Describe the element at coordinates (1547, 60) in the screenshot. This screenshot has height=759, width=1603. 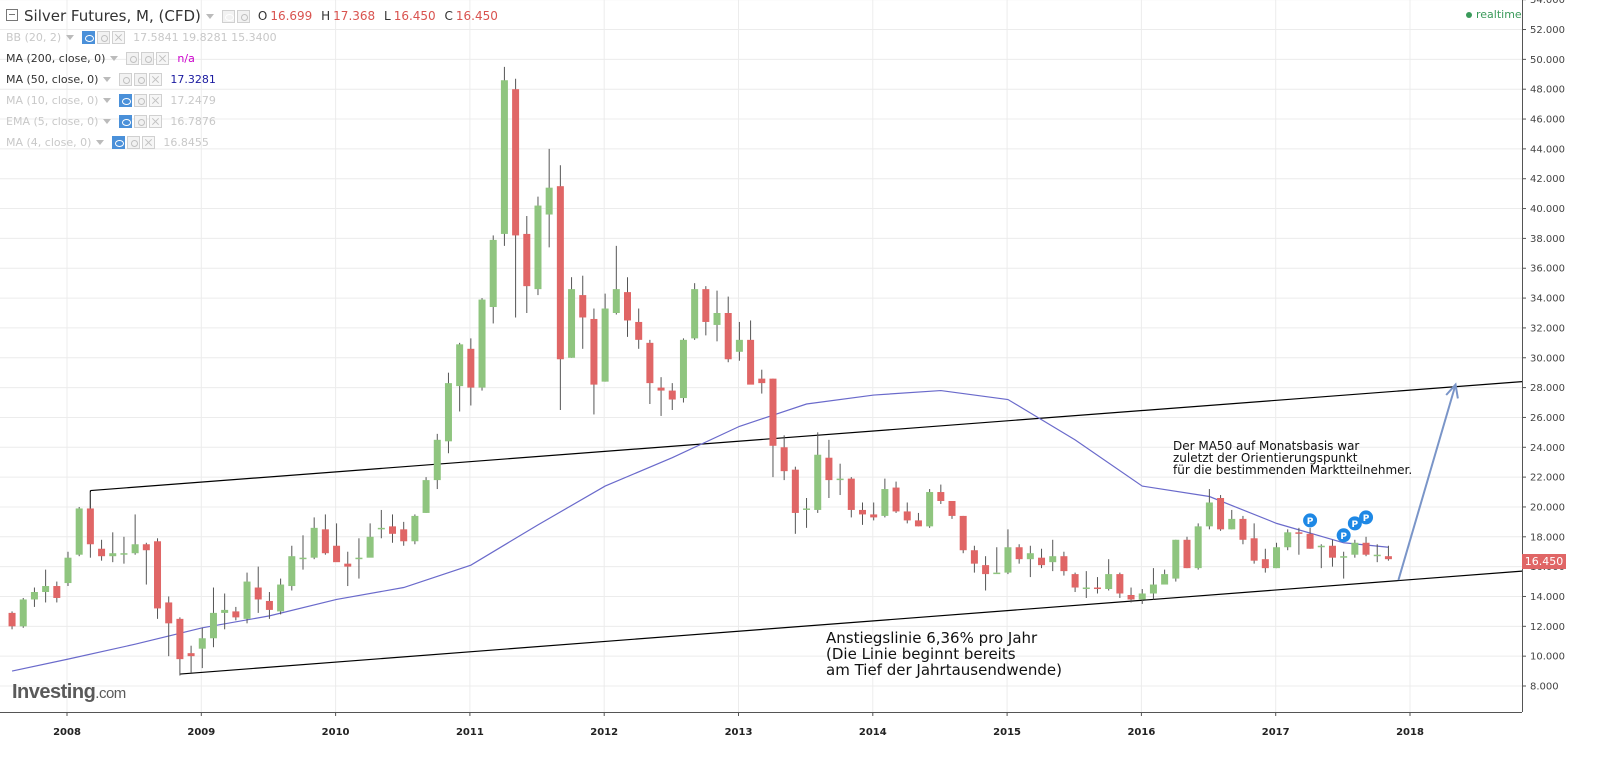
I see `y-tick-label: 50.000` at that location.